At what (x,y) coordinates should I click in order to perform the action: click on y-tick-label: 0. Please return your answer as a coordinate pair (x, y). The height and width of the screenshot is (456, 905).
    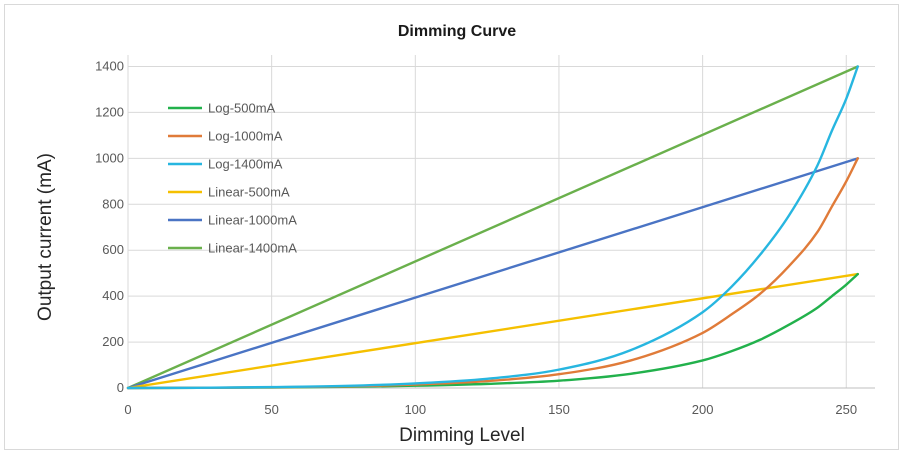
    Looking at the image, I should click on (120, 387).